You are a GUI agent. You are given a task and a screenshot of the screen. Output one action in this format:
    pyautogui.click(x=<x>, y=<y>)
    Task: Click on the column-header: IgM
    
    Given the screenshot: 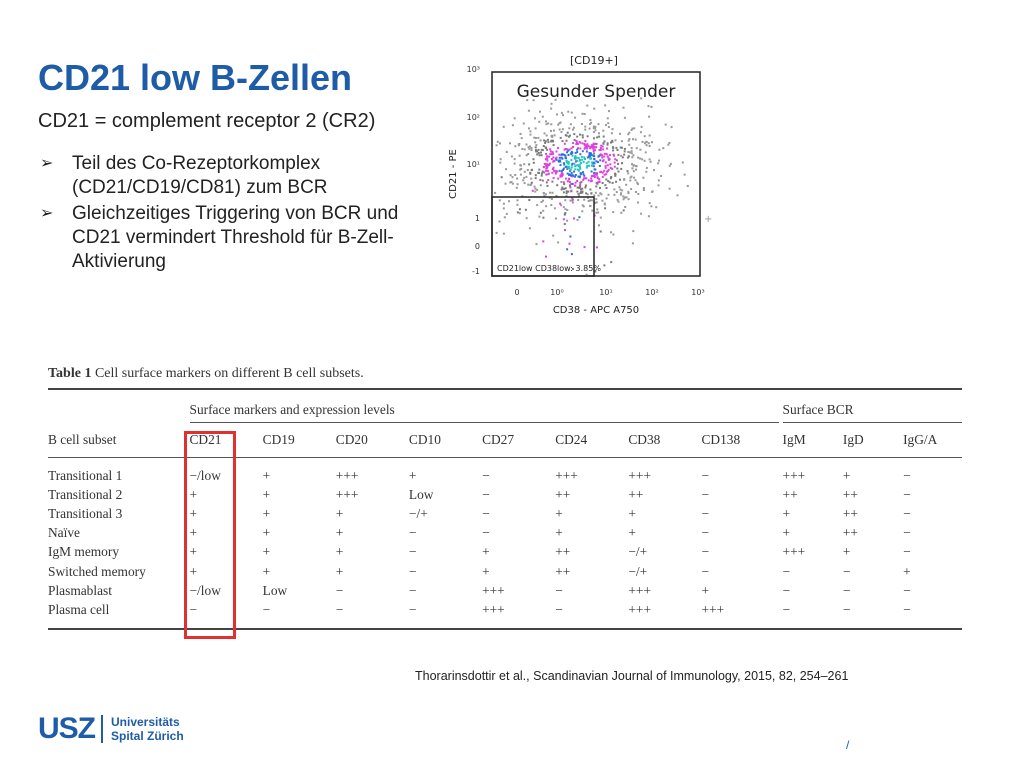 What is the action you would take?
    pyautogui.click(x=794, y=439)
    